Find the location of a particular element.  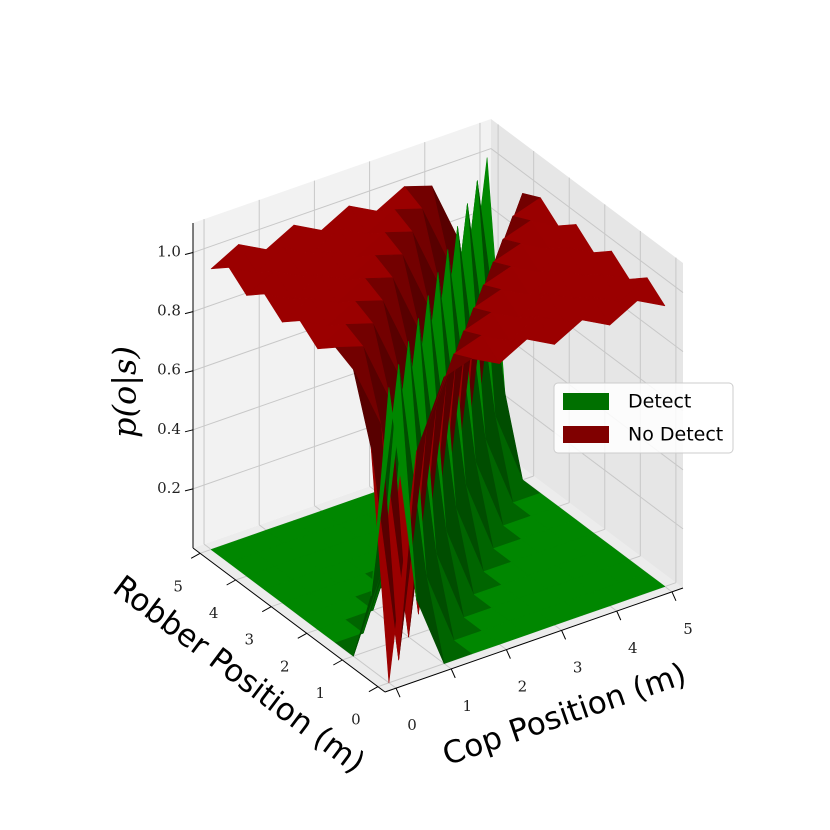

x-tick-label: 4 is located at coordinates (633, 648).